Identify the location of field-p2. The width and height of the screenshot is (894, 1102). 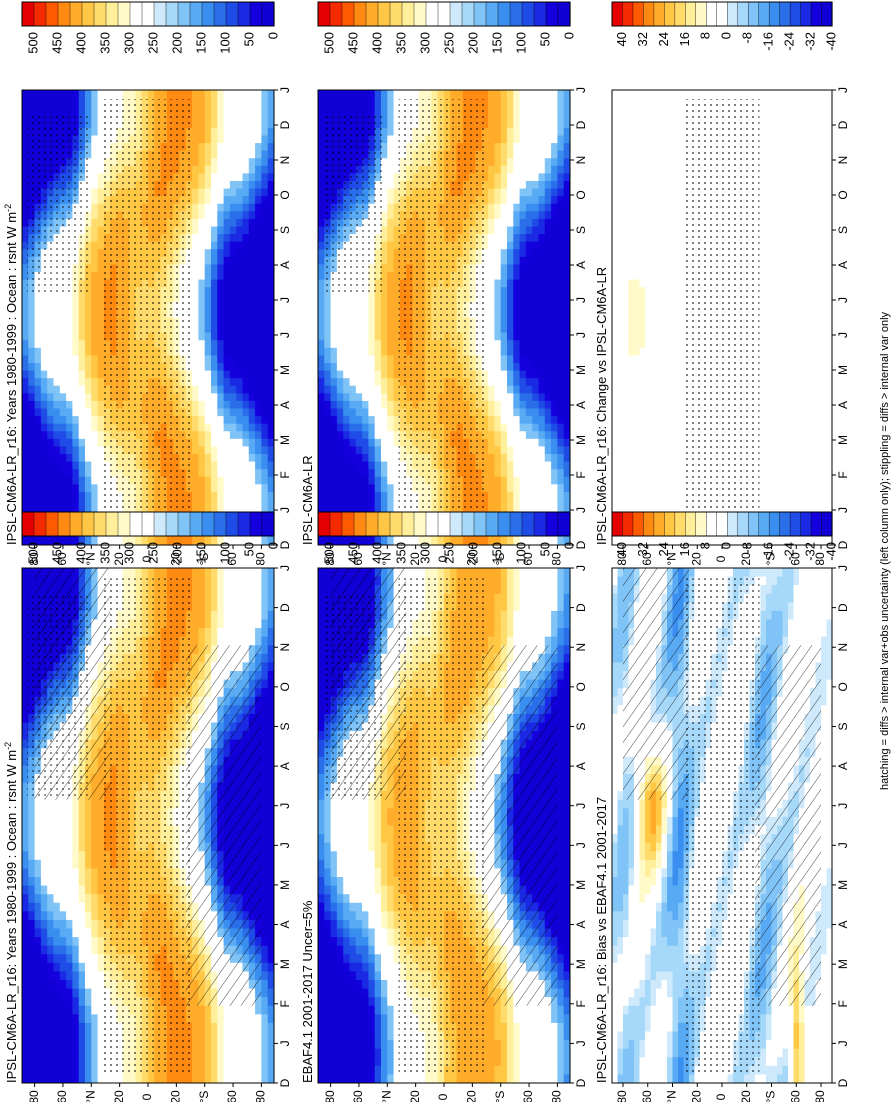
(444, 825).